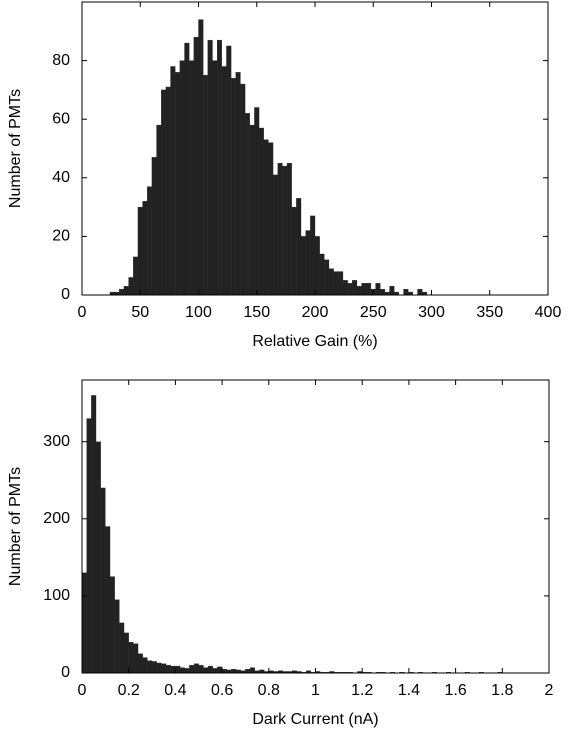 The width and height of the screenshot is (573, 733). Describe the element at coordinates (222, 690) in the screenshot. I see `x-tick-label: 0.6` at that location.